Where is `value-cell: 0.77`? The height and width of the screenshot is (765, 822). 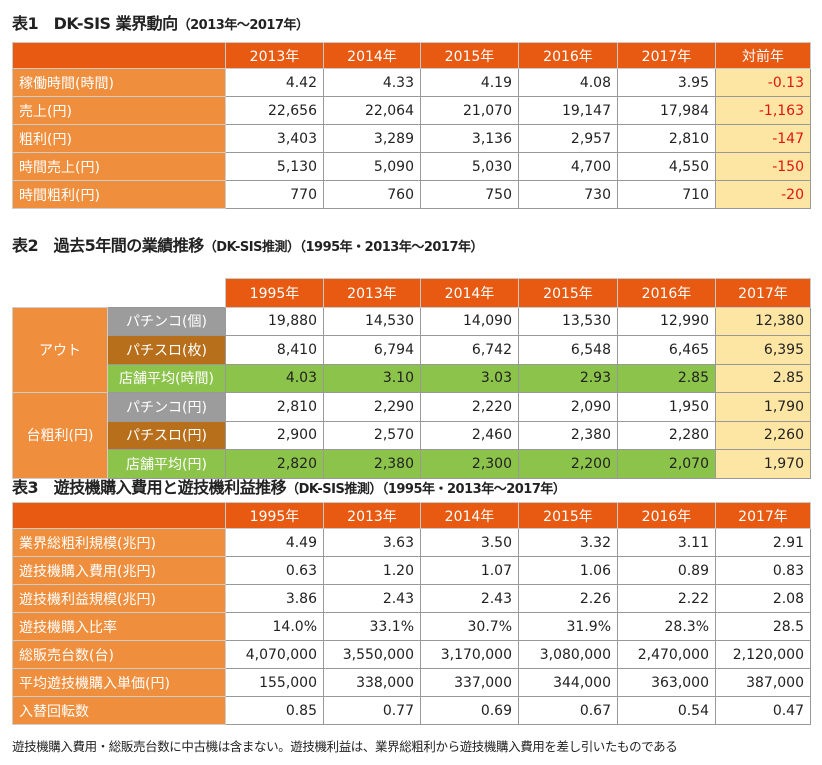
value-cell: 0.77 is located at coordinates (372, 710).